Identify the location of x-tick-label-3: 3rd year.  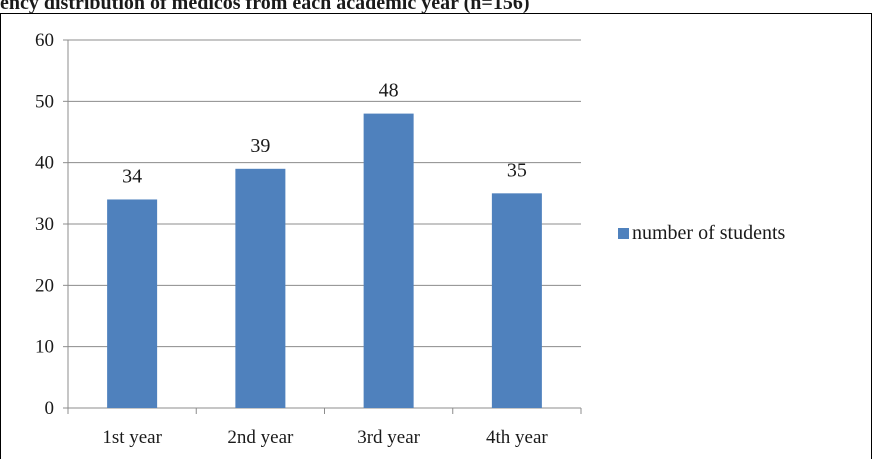
(388, 437).